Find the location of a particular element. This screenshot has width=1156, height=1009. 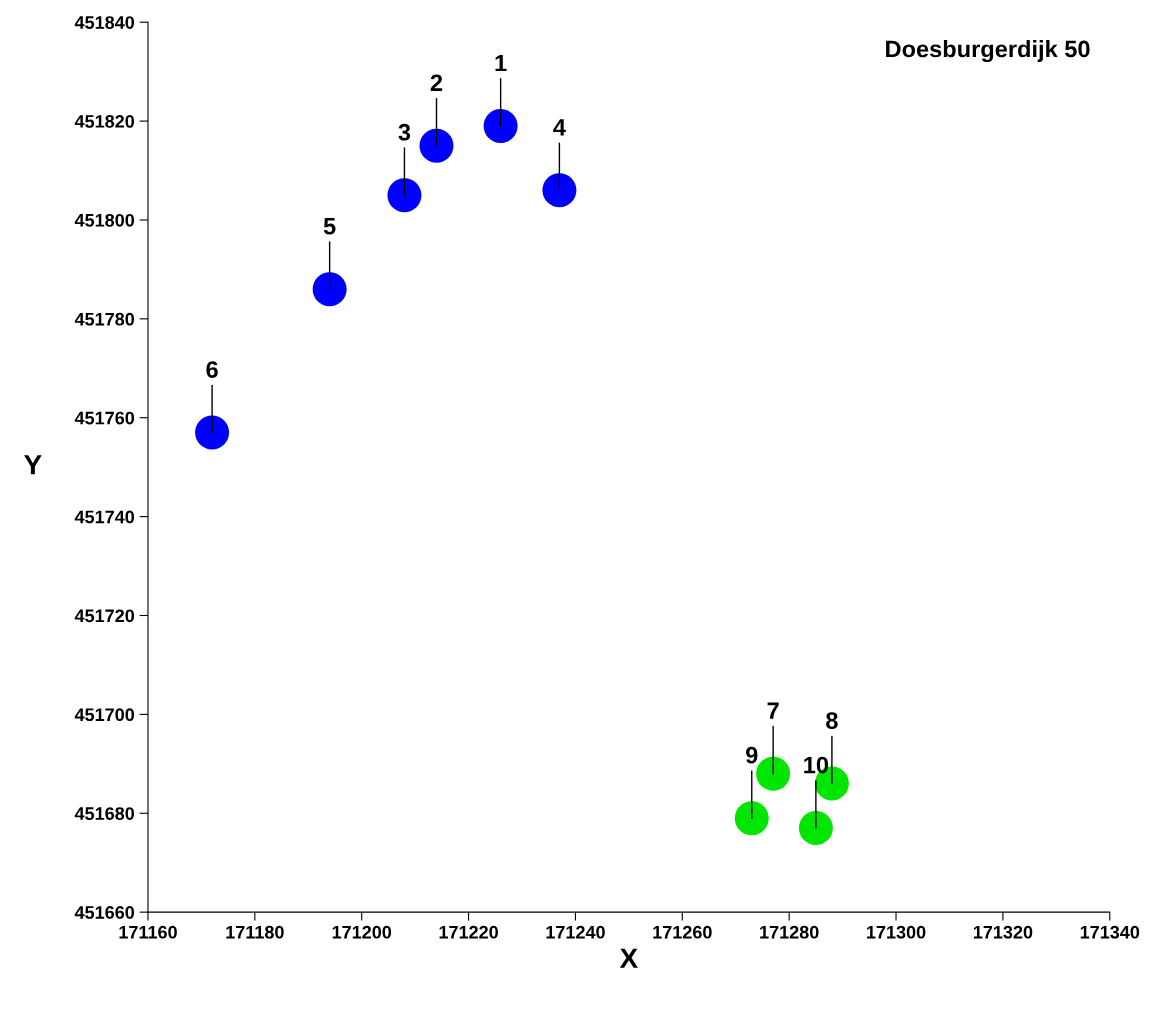

x-tick-label: 171320 is located at coordinates (1003, 932).